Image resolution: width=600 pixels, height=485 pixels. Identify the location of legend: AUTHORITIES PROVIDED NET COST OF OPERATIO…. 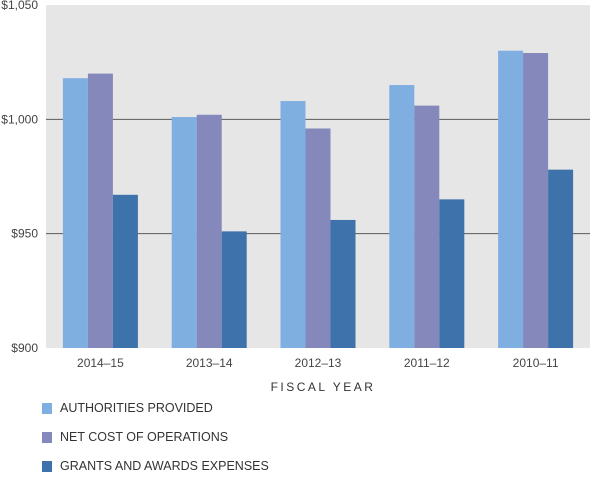
(155, 441).